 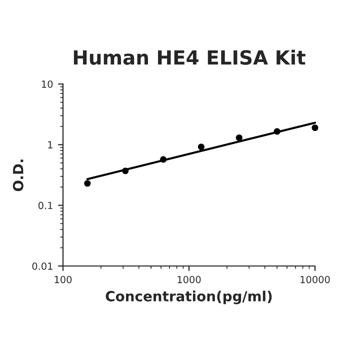 What do you see at coordinates (189, 280) in the screenshot?
I see `x-tick-label: 1000` at bounding box center [189, 280].